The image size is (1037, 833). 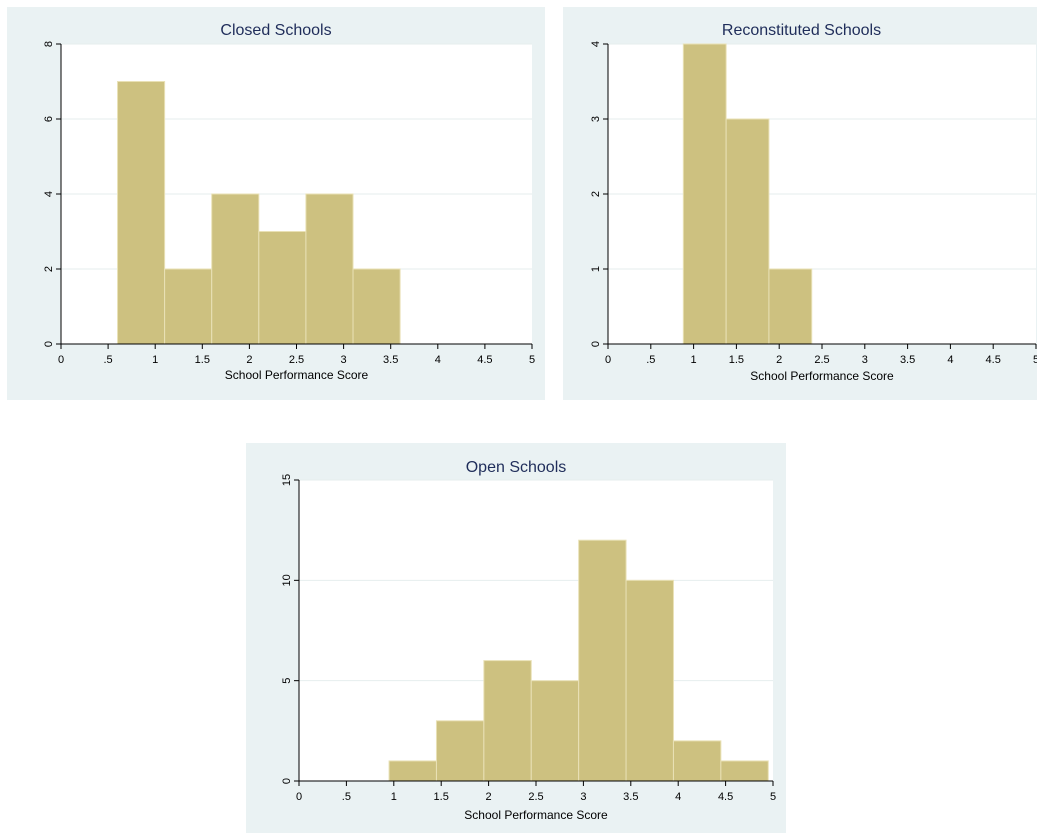 I want to click on y-tick-label: 6, so click(x=49, y=119).